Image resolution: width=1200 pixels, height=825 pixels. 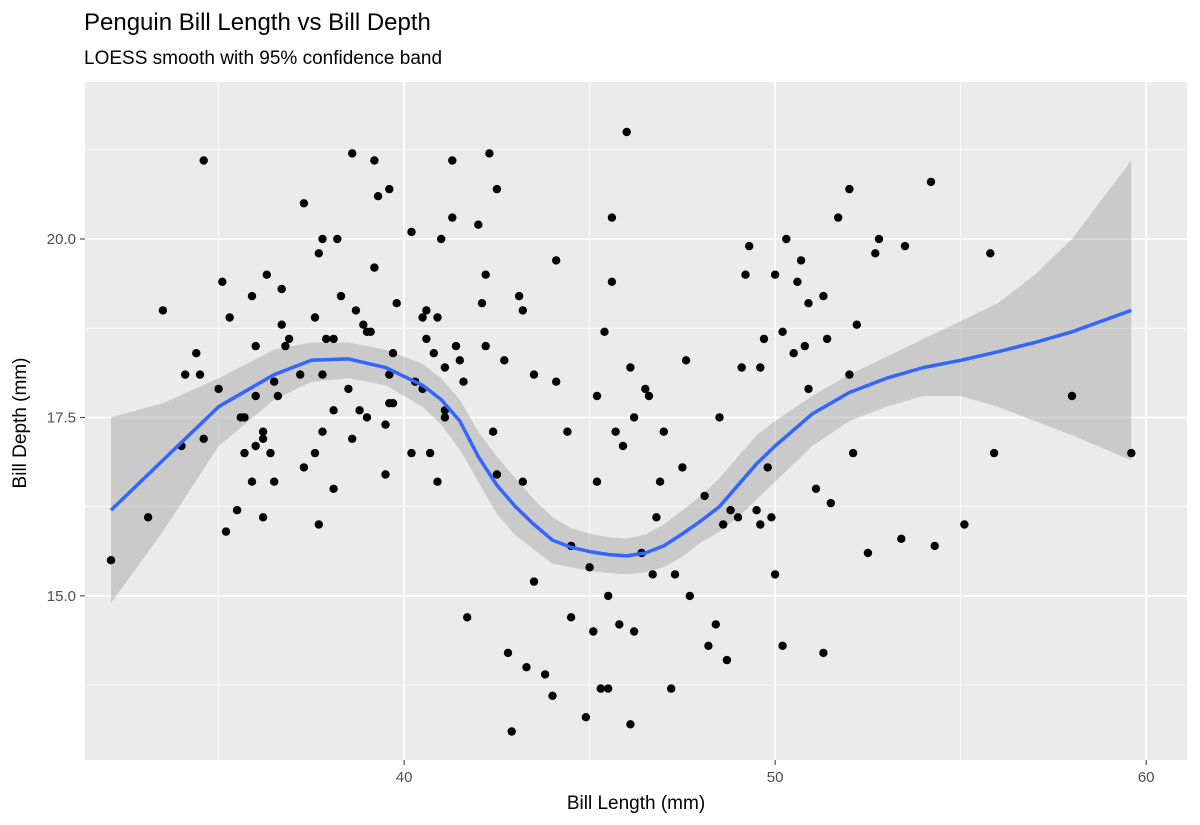 I want to click on x-tick-label: 60, so click(x=1146, y=777).